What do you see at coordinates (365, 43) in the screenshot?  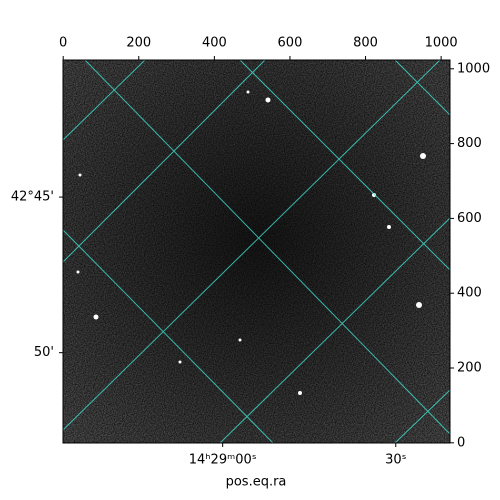 I see `x-tick-label: 800` at bounding box center [365, 43].